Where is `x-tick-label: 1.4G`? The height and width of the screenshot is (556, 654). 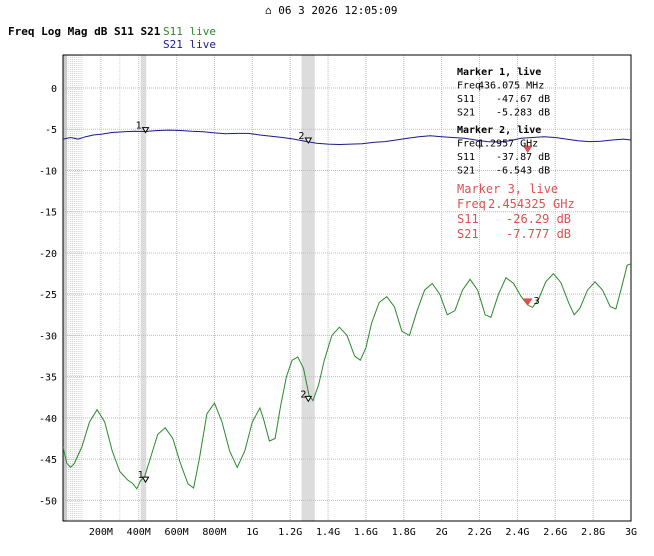
x-tick-label: 1.4G is located at coordinates (328, 532).